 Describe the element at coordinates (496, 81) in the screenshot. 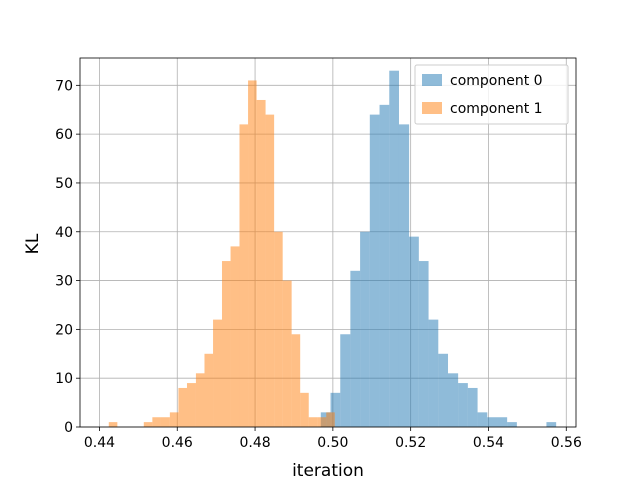

I see `legend-label: component 0` at that location.